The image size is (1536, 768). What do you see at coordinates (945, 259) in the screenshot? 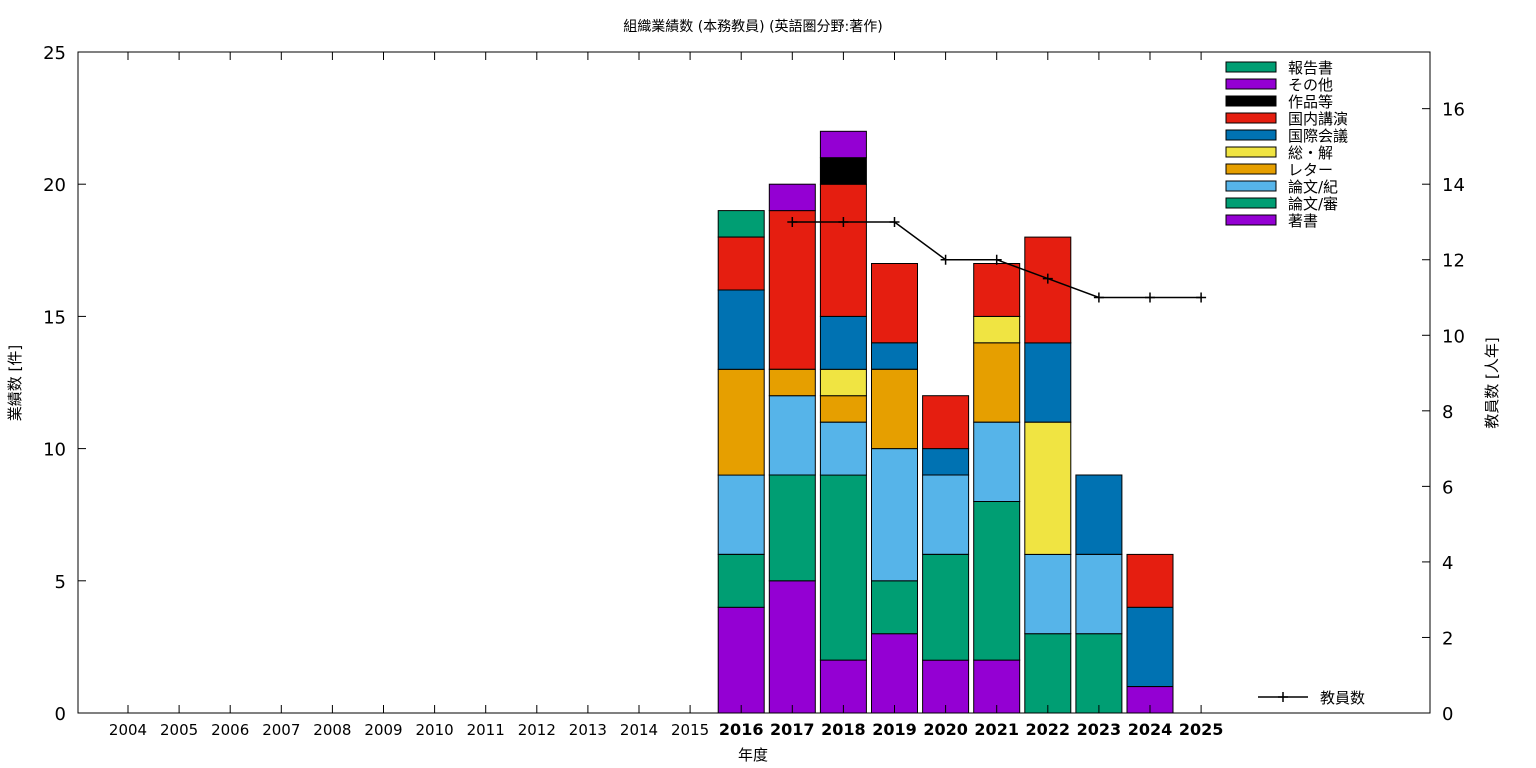
I see `line-point-2020` at bounding box center [945, 259].